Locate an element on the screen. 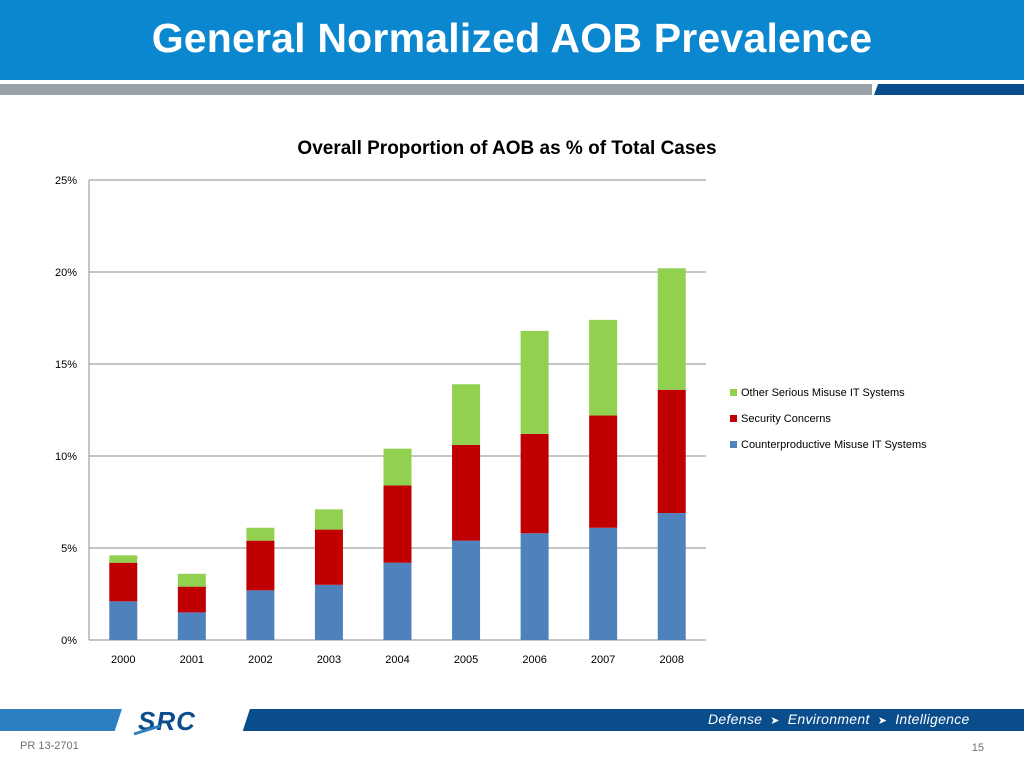 This screenshot has width=1024, height=768. x-tick-label: 2008 is located at coordinates (671, 660).